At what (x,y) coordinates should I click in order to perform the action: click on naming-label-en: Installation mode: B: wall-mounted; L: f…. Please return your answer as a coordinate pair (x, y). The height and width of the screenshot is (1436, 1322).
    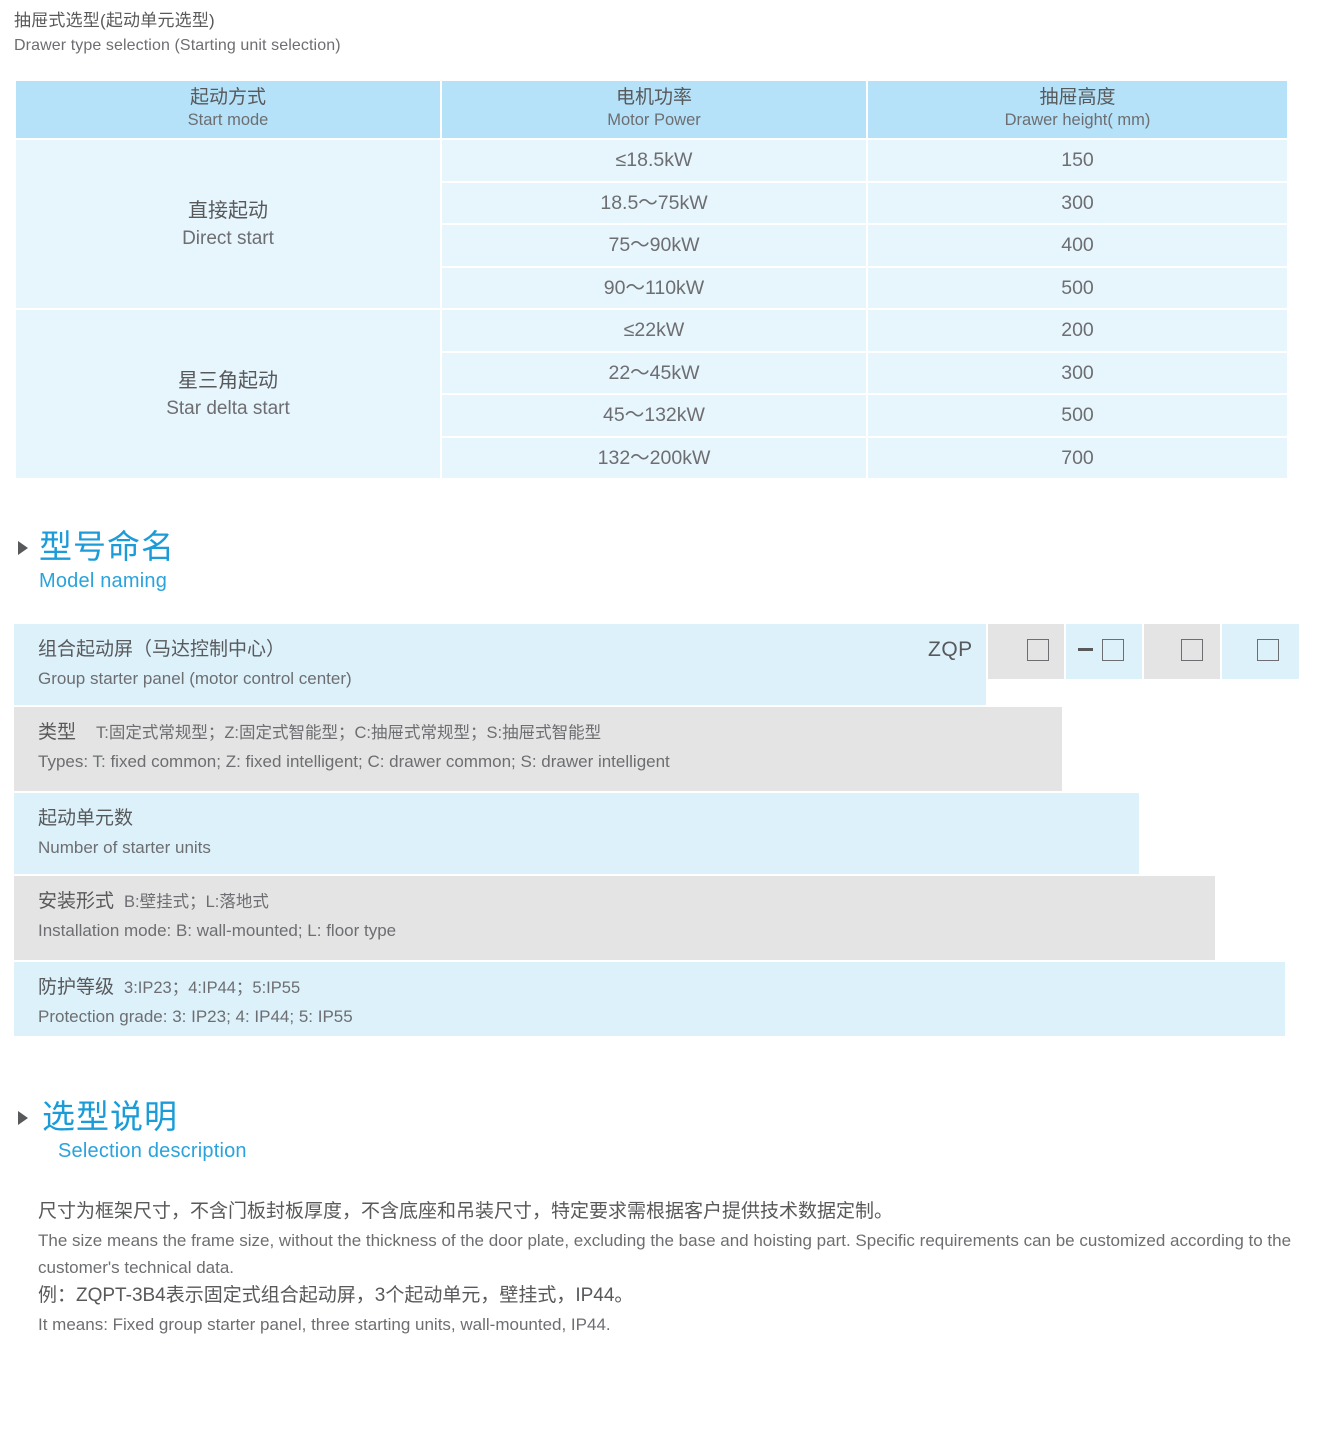
    Looking at the image, I should click on (217, 930).